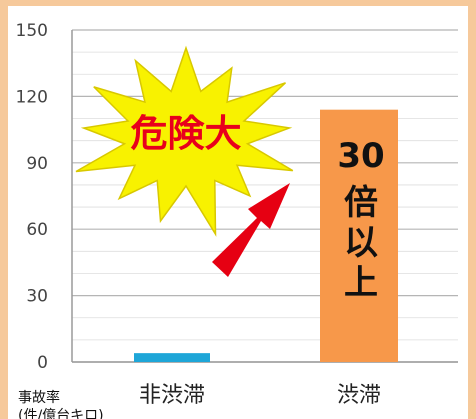  I want to click on category-label: 渋滞, so click(359, 395).